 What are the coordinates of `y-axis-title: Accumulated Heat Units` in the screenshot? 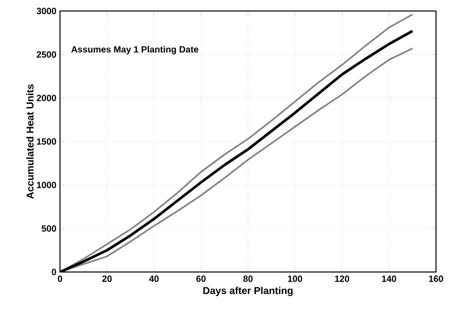 It's located at (30, 141).